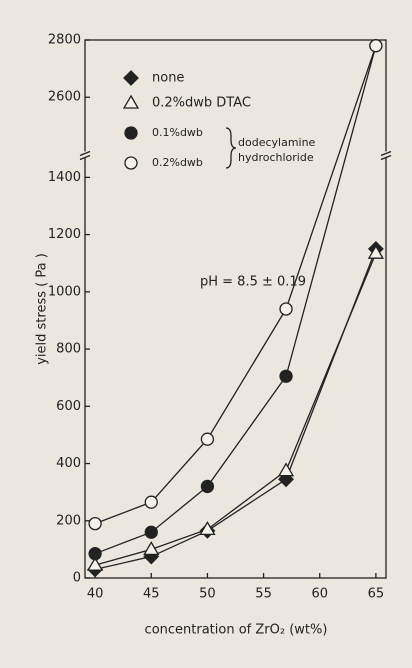 The height and width of the screenshot is (668, 412). I want to click on legend-label: 0.1%dwb, so click(177, 132).